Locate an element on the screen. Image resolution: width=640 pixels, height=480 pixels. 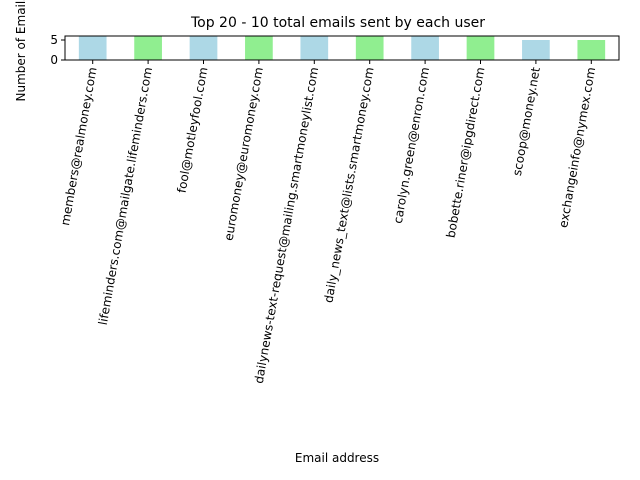
plot-frame is located at coordinates (342, 48).